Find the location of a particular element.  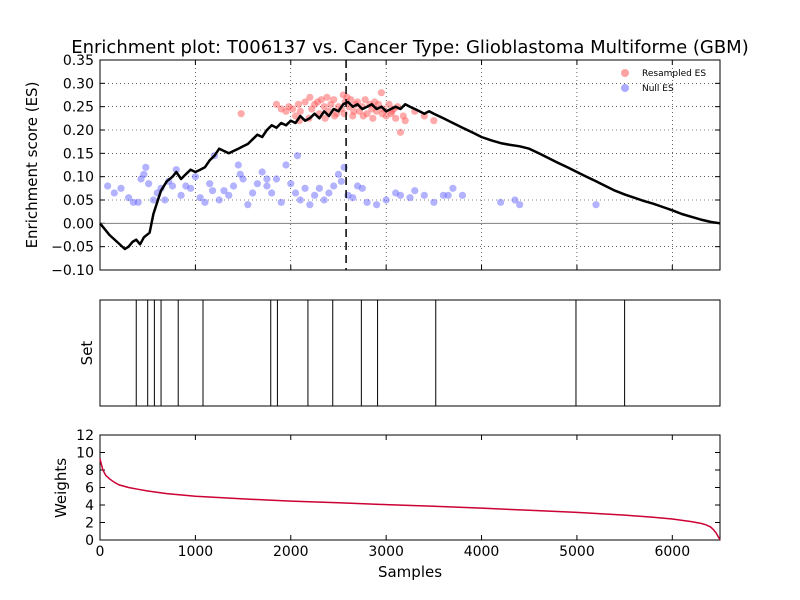

set-y-axis-label: Set is located at coordinates (87, 353).